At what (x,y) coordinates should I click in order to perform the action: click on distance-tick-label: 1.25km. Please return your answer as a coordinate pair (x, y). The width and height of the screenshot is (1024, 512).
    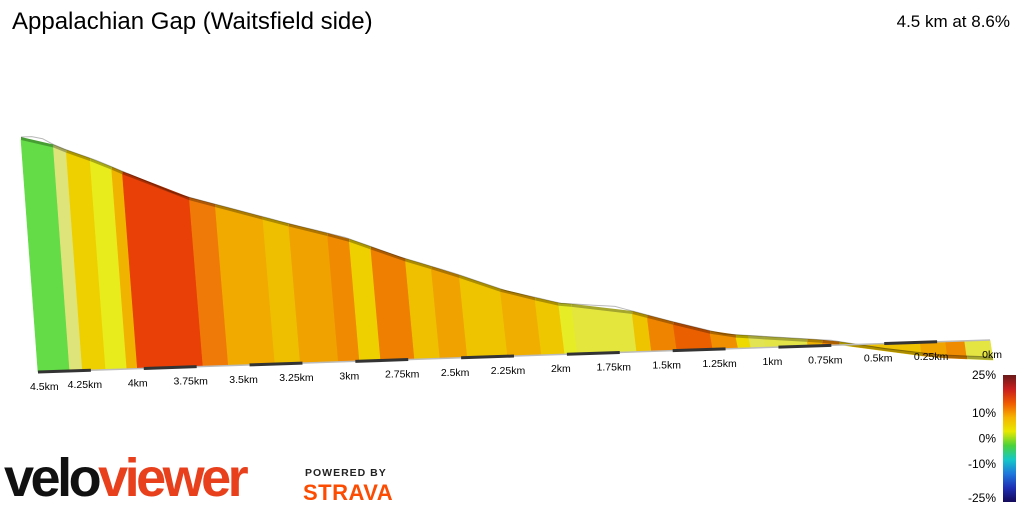
    Looking at the image, I should click on (719, 364).